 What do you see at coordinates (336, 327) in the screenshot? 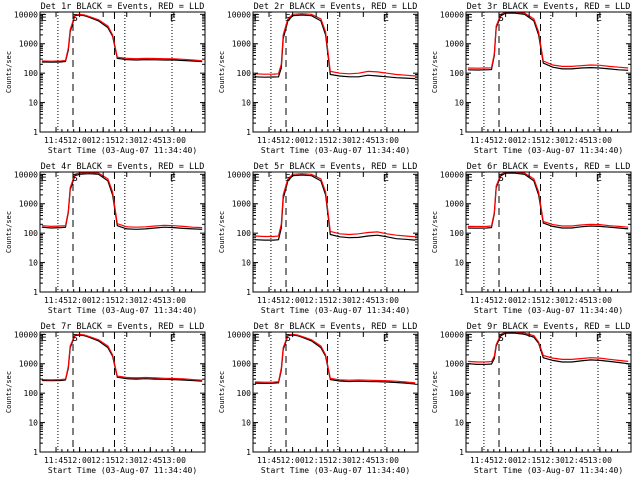
I see `panel-title: Det 8r BLACK = Events, RED = LLD` at bounding box center [336, 327].